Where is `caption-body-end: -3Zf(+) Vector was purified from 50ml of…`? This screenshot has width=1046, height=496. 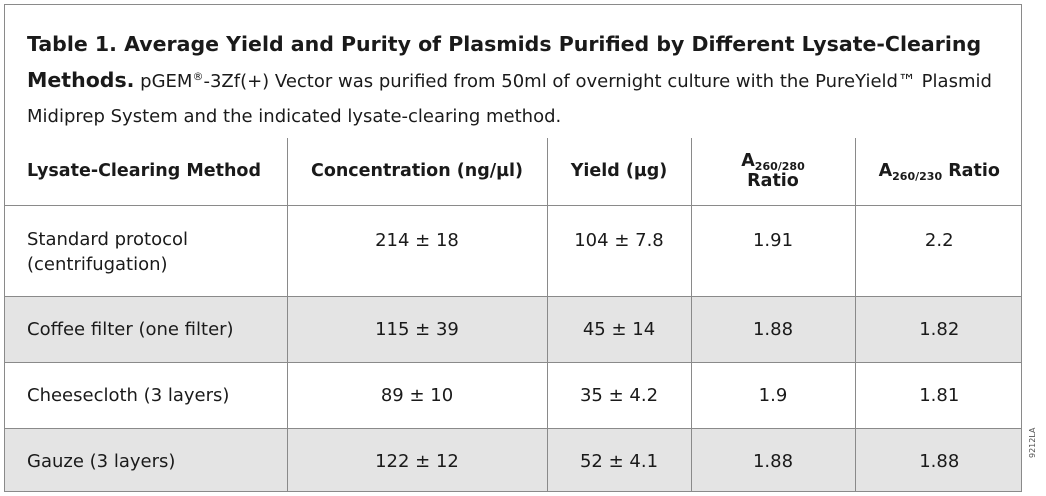
caption-body-end: -3Zf(+) Vector was purified from 50ml of… is located at coordinates (509, 99).